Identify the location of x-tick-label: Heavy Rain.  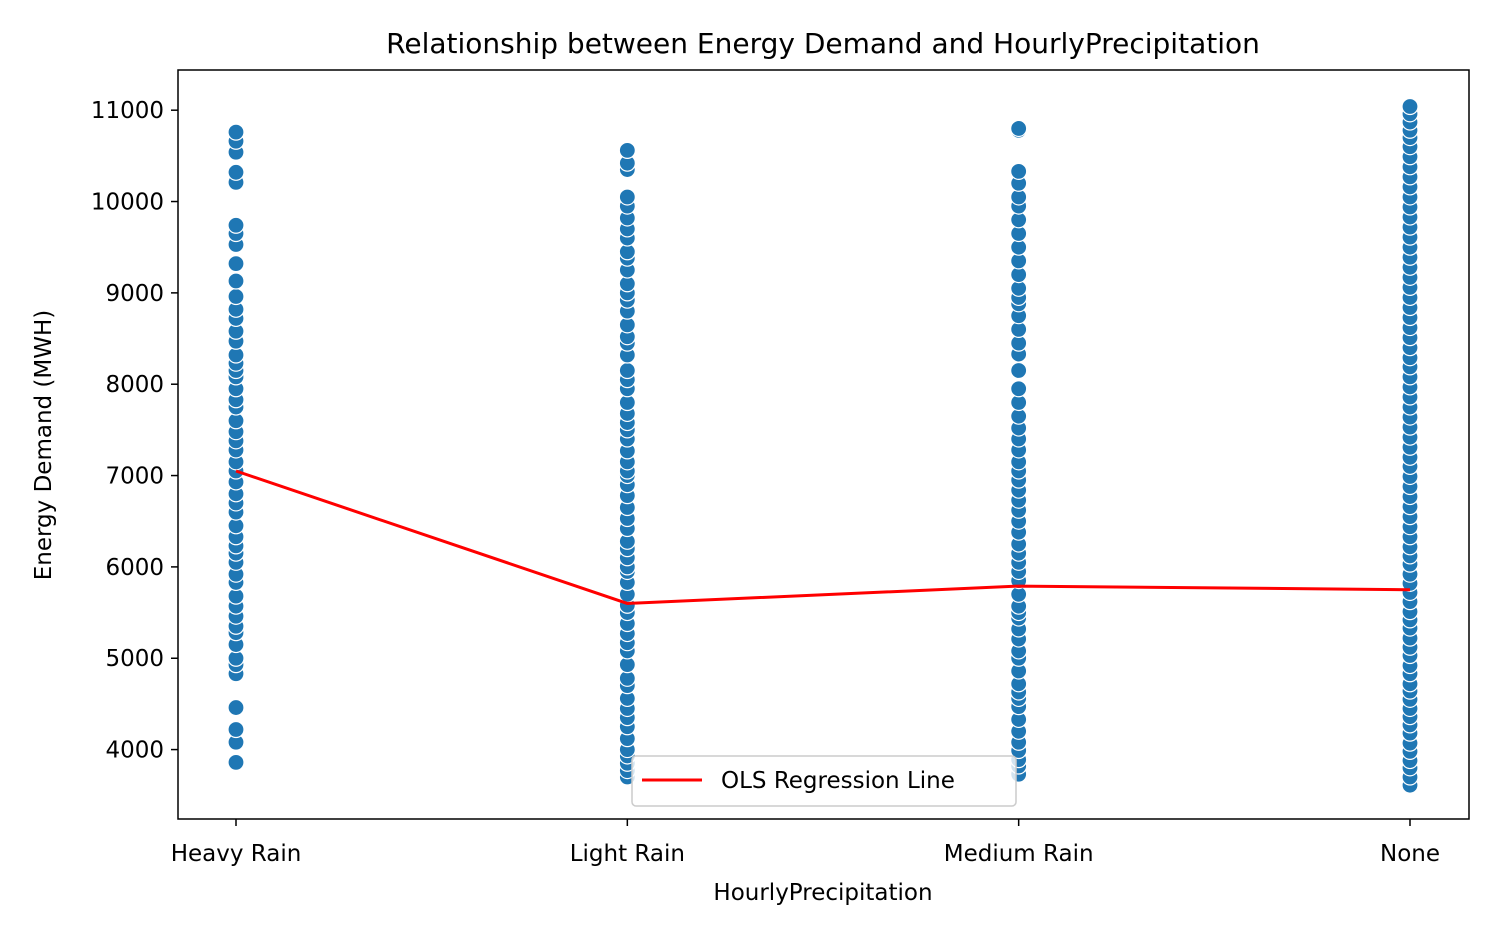
(236, 854).